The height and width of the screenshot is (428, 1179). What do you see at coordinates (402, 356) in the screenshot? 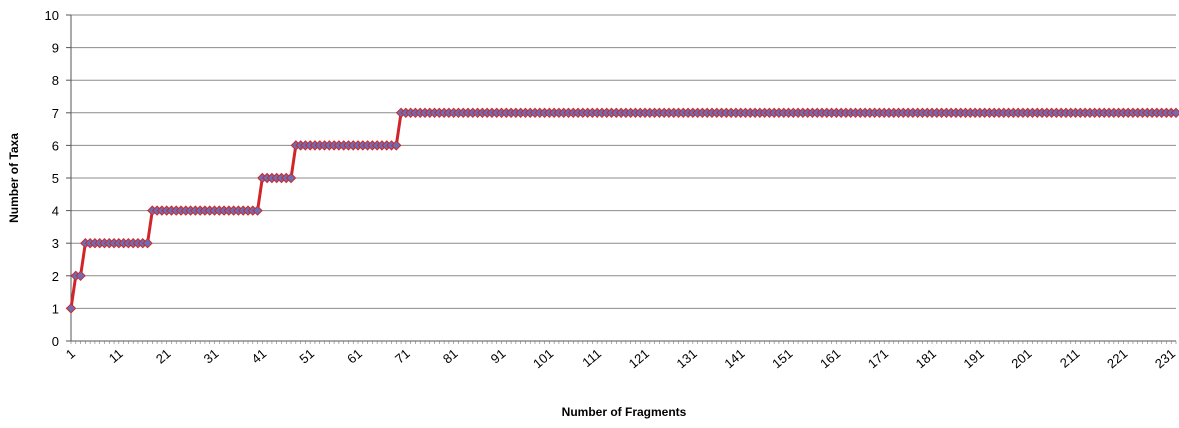
I see `x-tick-label-71: 71` at bounding box center [402, 356].